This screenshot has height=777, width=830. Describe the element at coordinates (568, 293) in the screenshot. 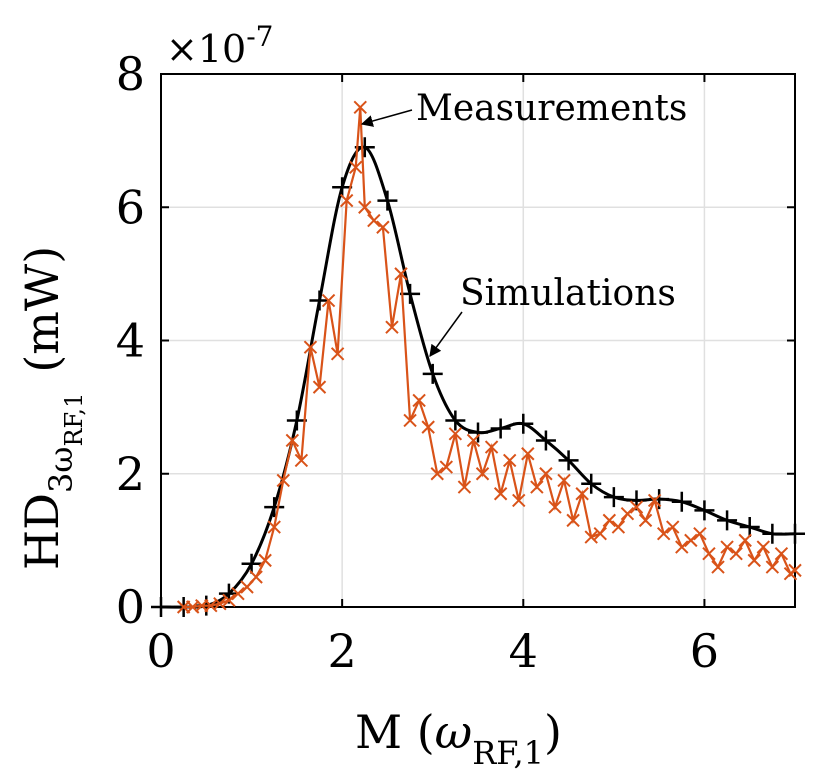

I see `annotation-simulations: Simulations` at that location.